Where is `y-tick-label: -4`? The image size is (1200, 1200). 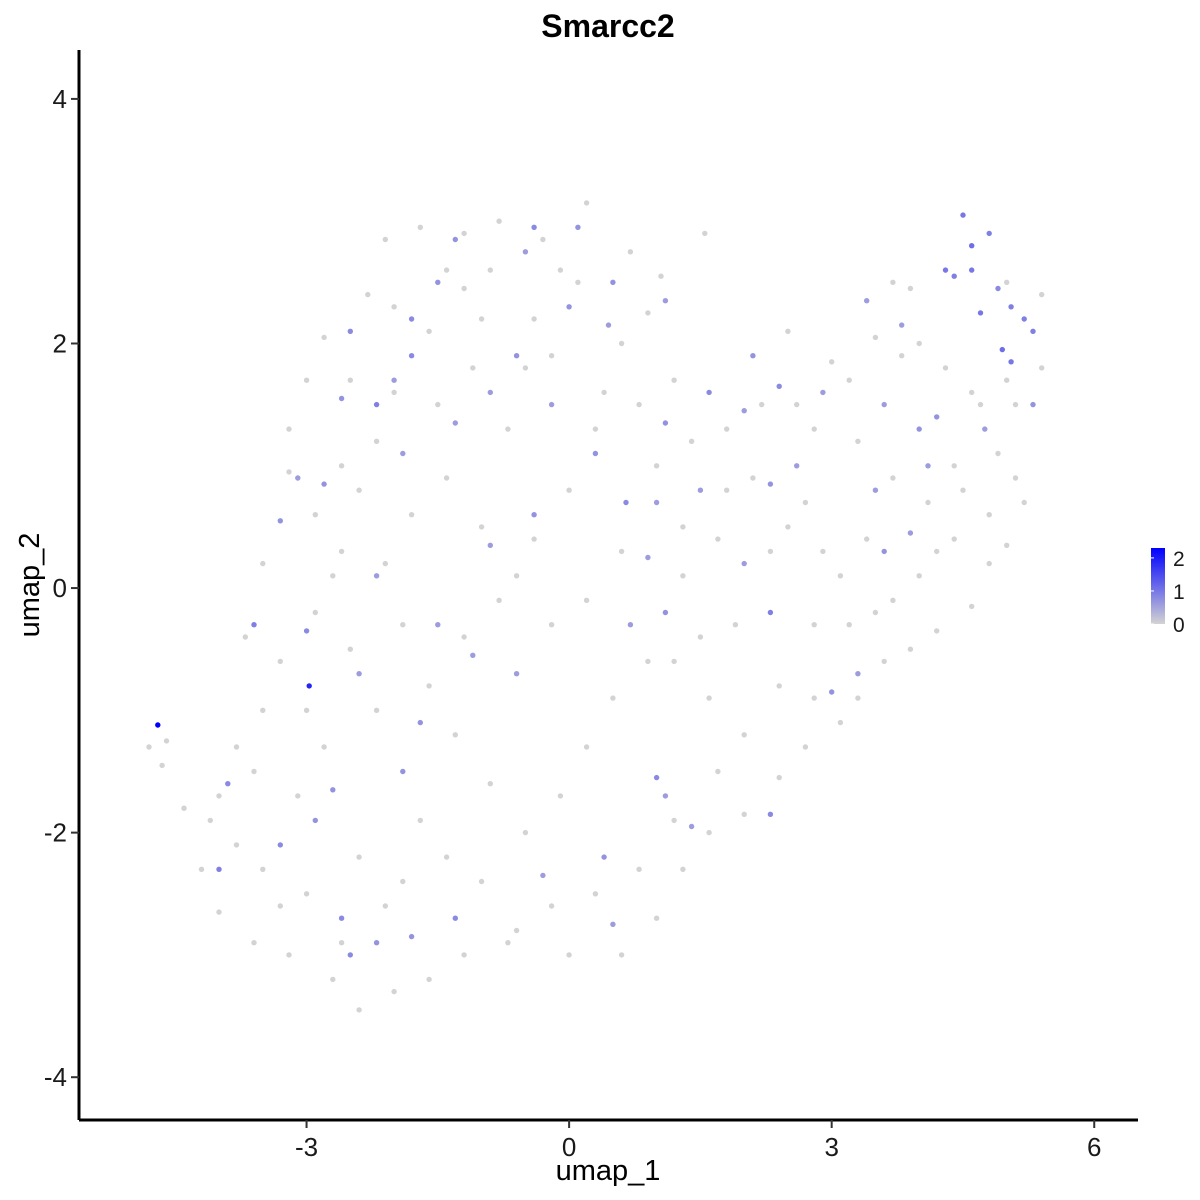 y-tick-label: -4 is located at coordinates (55, 1077).